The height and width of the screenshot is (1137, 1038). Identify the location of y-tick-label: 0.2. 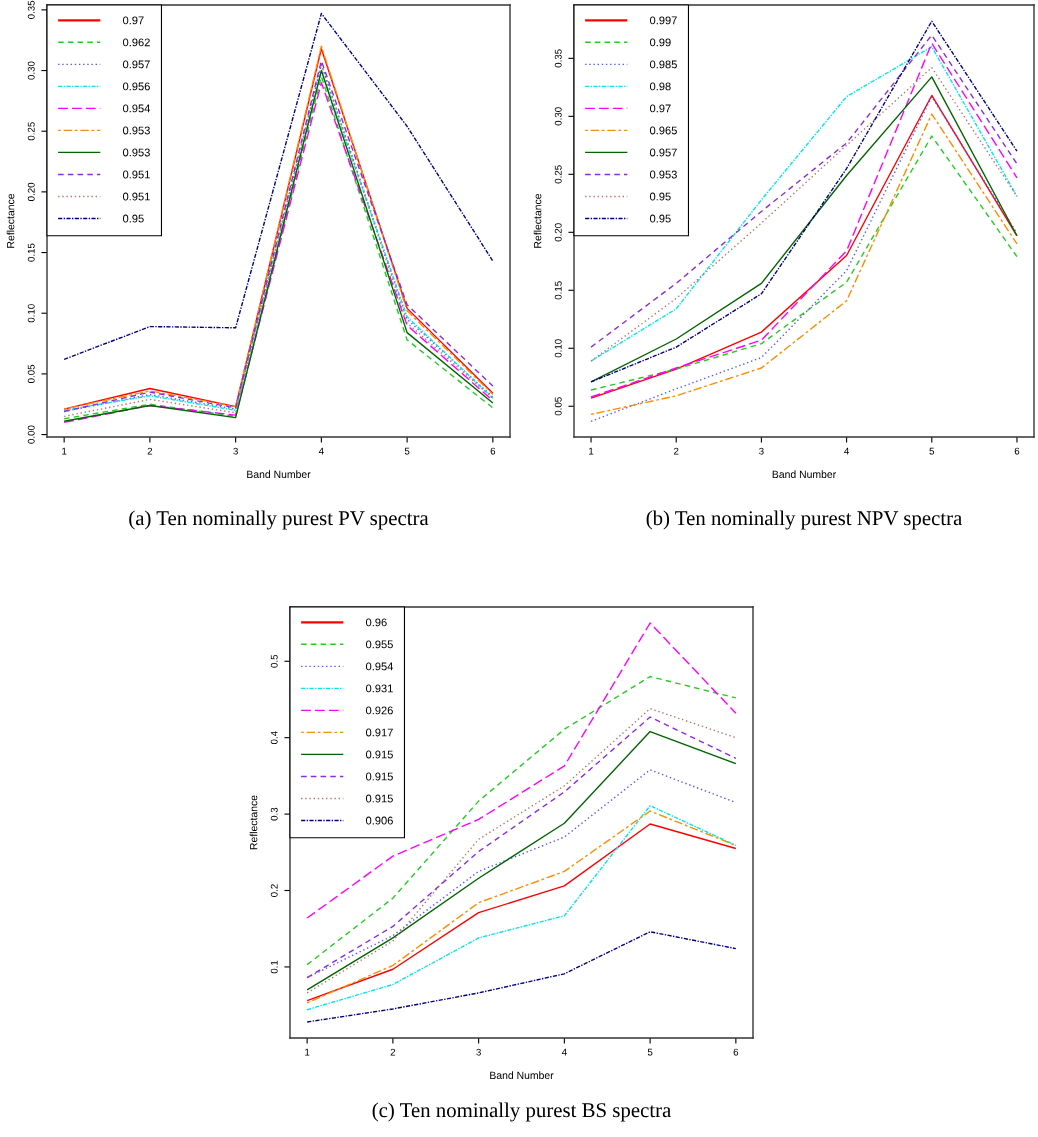
(274, 890).